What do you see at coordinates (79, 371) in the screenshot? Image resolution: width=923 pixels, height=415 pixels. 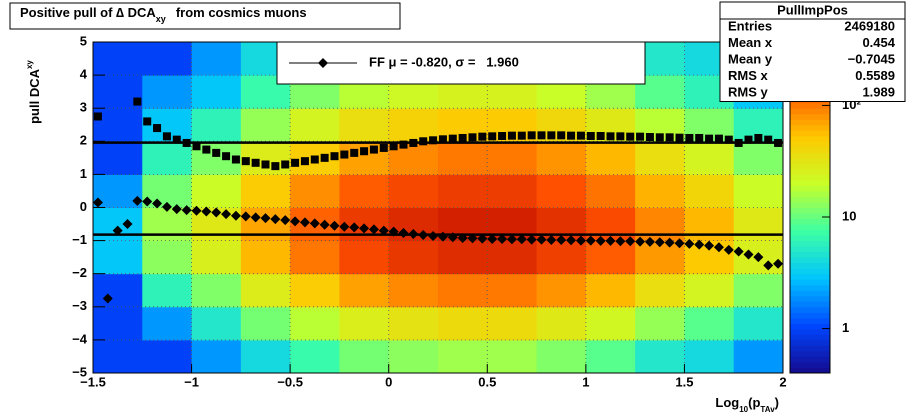 I see `y-tick-label: −5` at bounding box center [79, 371].